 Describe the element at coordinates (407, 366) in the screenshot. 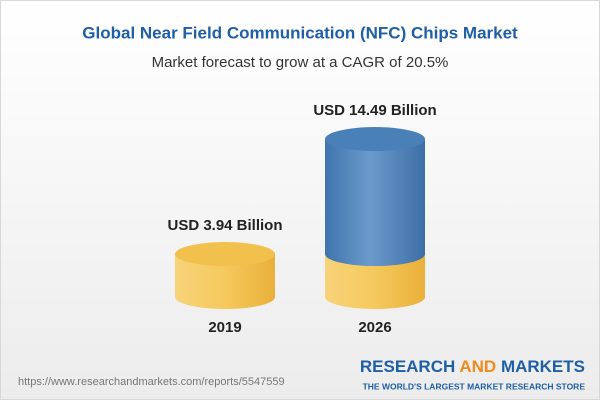

I see `brand-part: RESEARCH` at that location.